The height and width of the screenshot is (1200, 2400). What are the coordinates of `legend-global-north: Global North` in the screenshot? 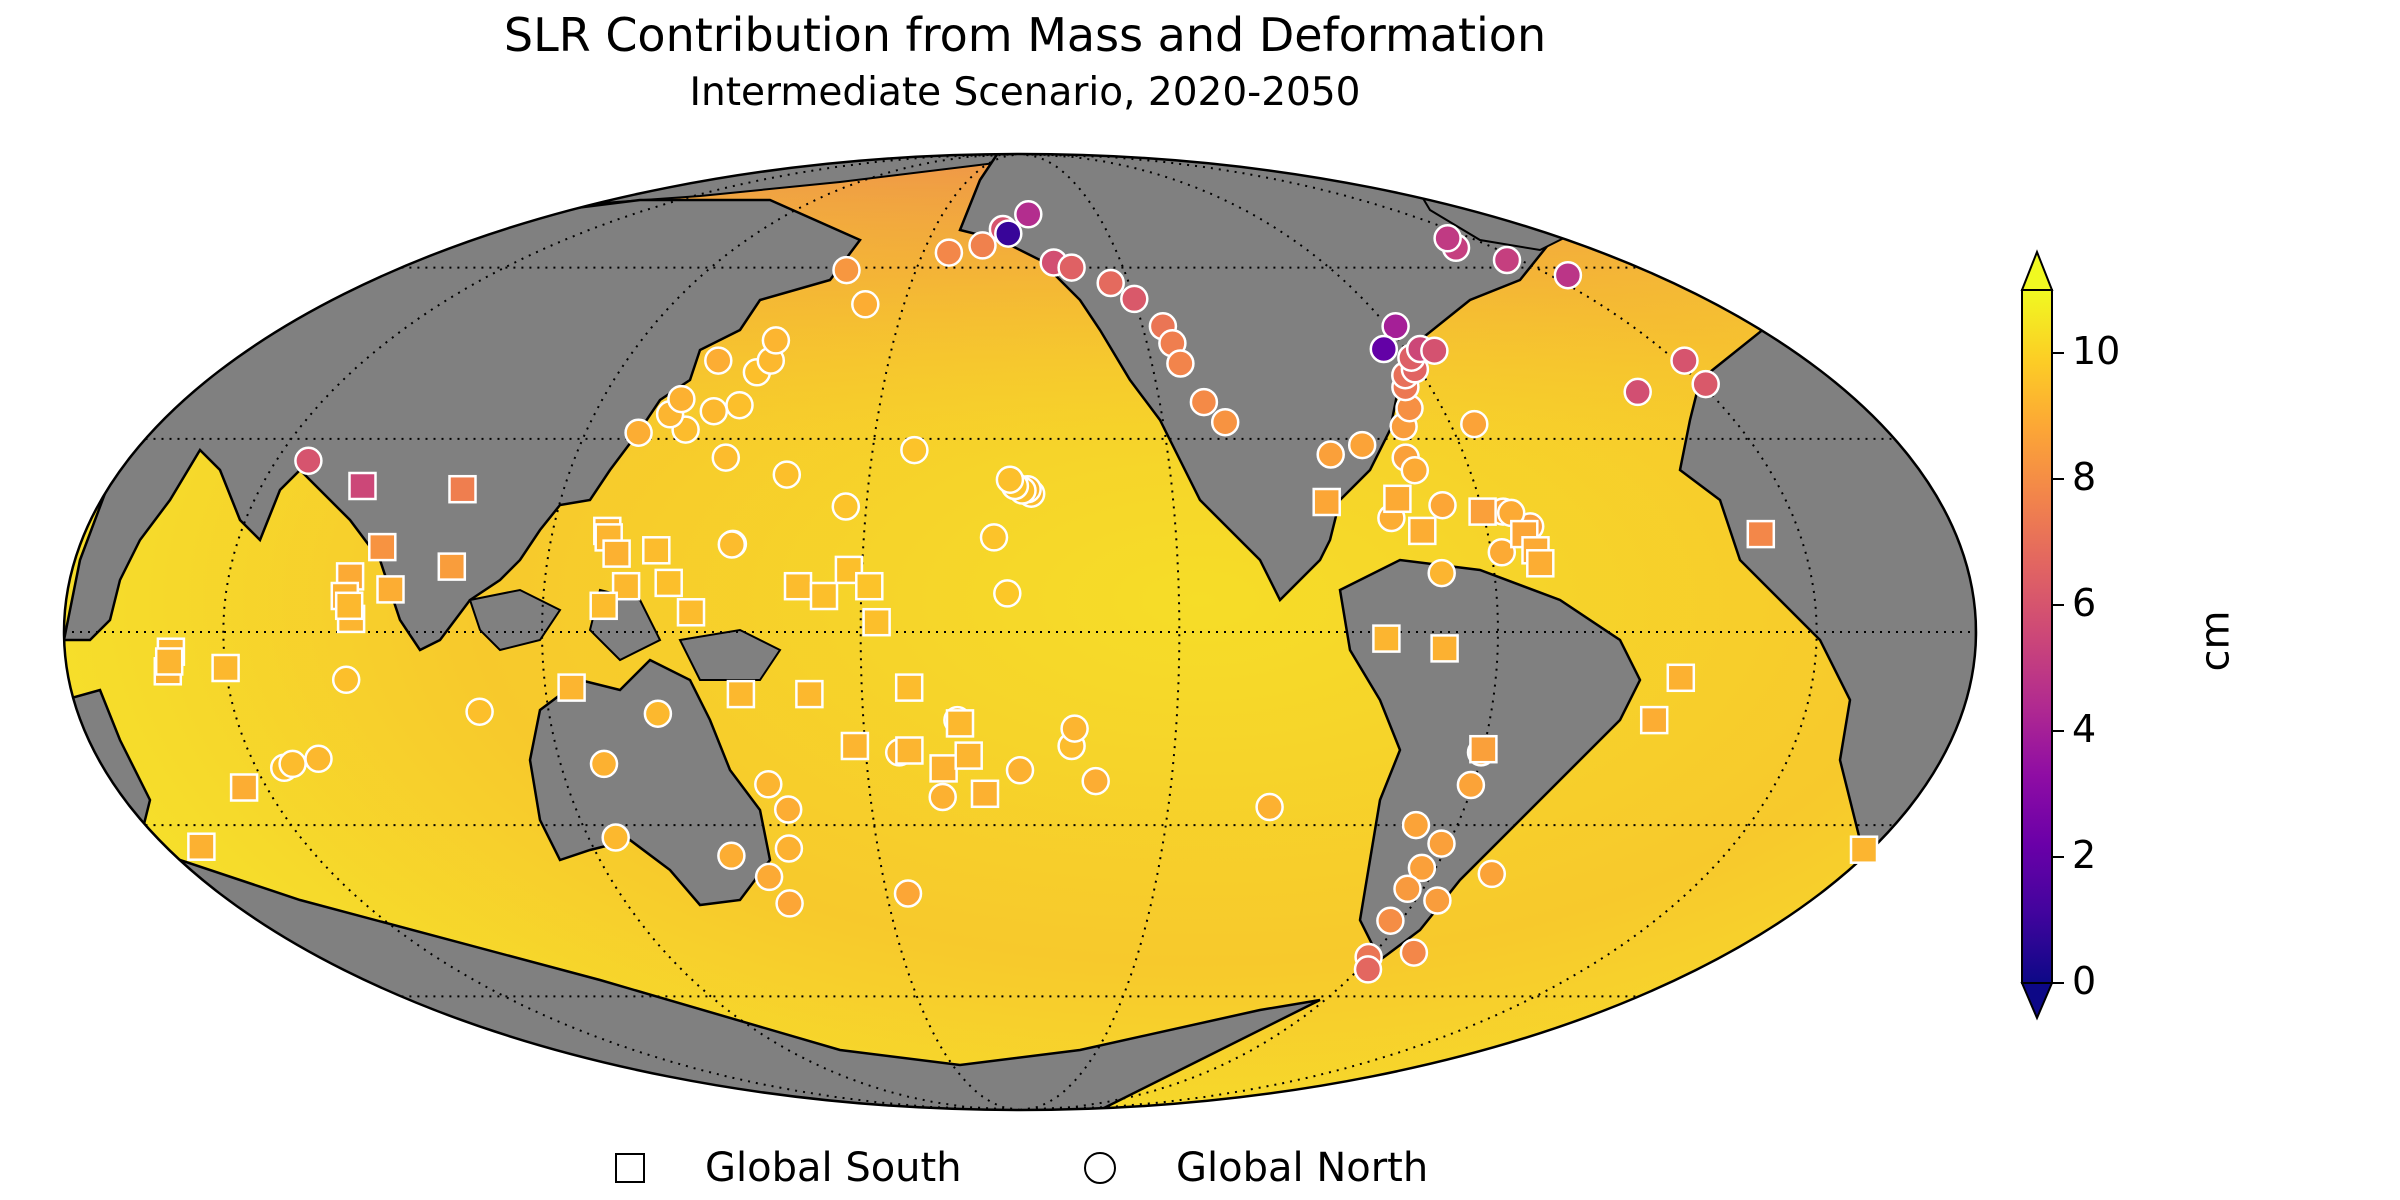 It's located at (1256, 1168).